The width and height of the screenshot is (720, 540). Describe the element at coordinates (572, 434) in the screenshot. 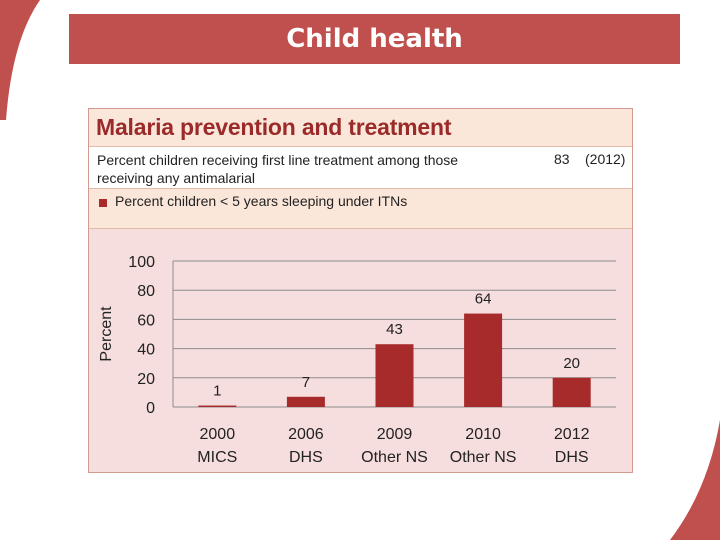

I see `x-tick-label-year: 2012` at that location.